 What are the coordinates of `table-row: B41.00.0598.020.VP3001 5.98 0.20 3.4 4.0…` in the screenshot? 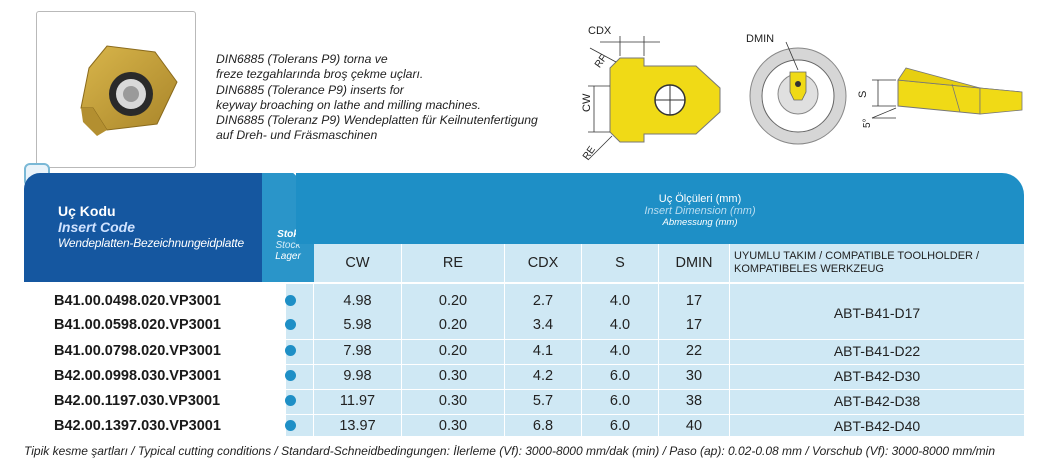 It's located at (524, 325).